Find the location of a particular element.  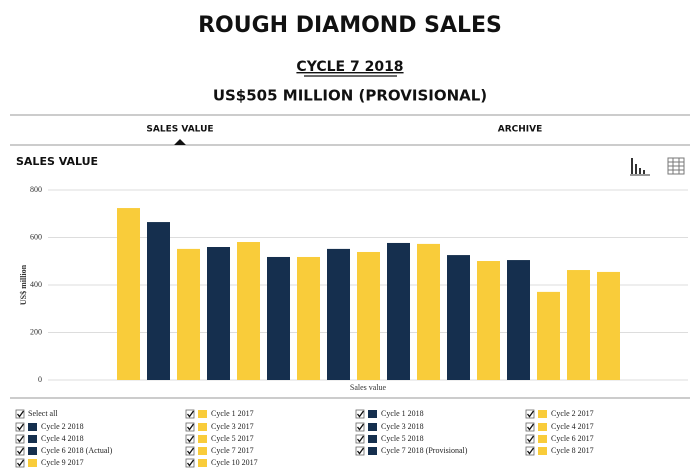

legend-label: Cycle 4 2018 is located at coordinates (62, 438).